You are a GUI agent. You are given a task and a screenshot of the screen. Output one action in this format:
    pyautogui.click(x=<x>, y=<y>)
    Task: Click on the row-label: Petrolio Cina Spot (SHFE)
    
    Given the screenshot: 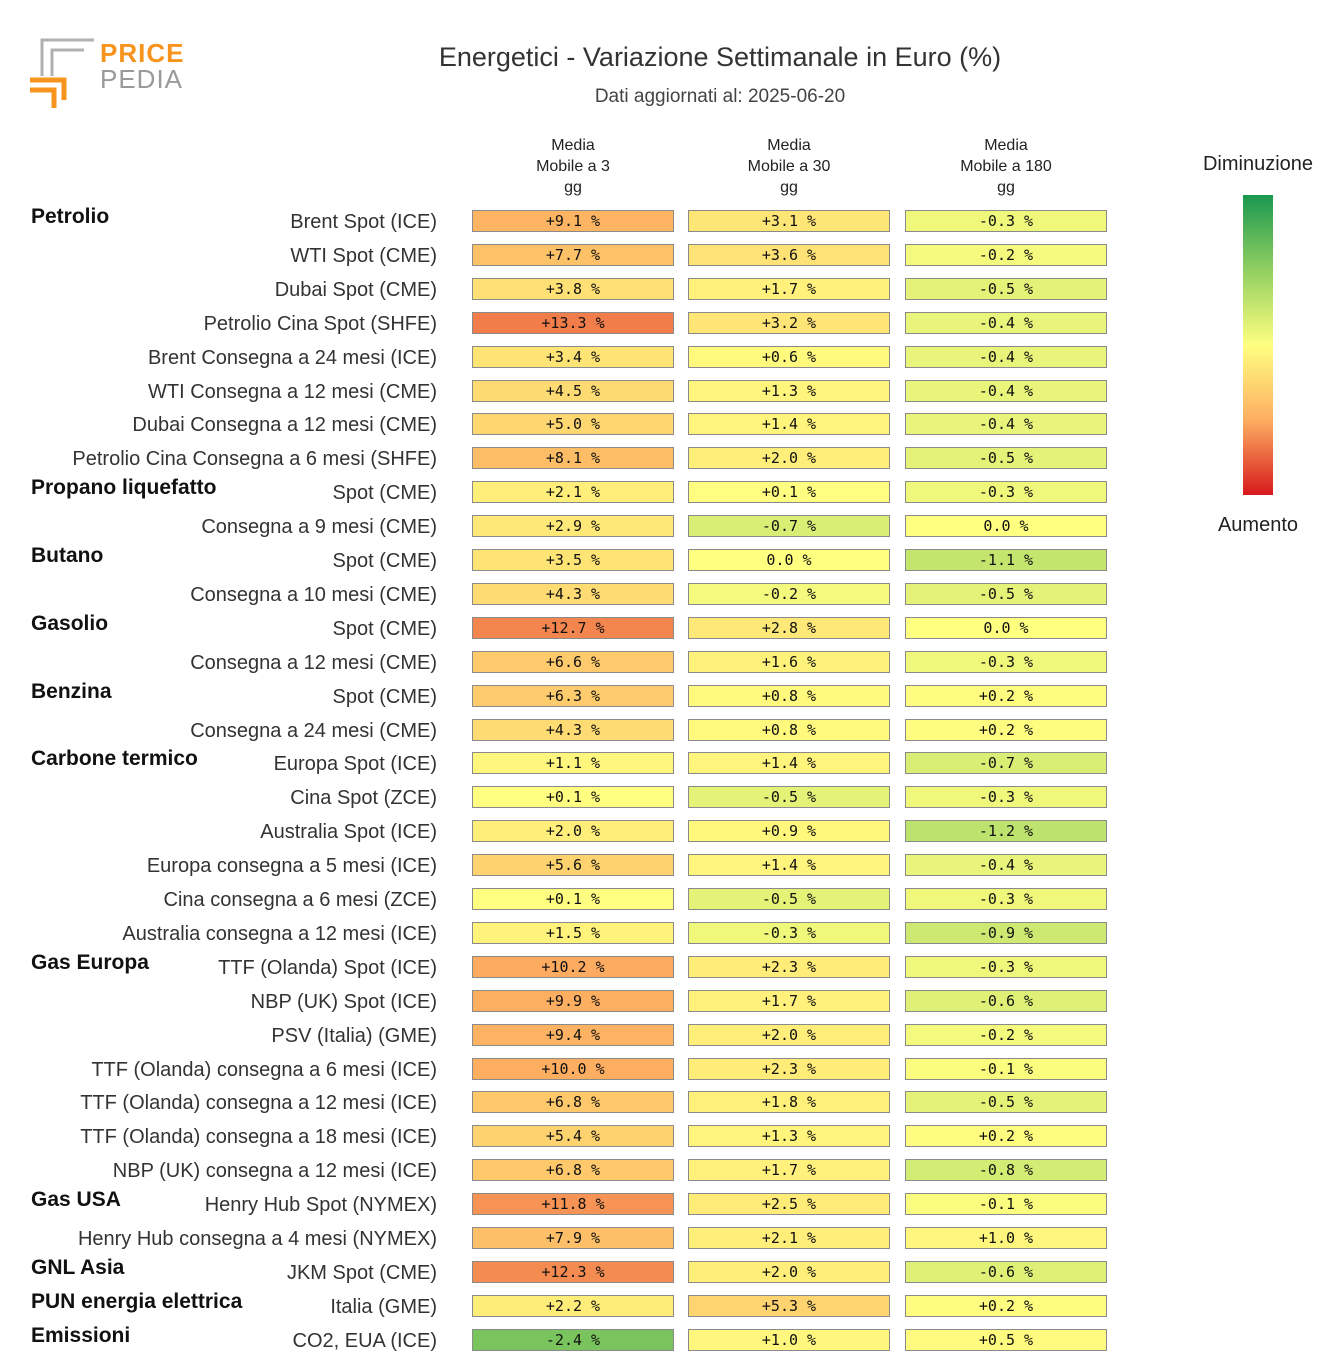 What is the action you would take?
    pyautogui.click(x=320, y=323)
    